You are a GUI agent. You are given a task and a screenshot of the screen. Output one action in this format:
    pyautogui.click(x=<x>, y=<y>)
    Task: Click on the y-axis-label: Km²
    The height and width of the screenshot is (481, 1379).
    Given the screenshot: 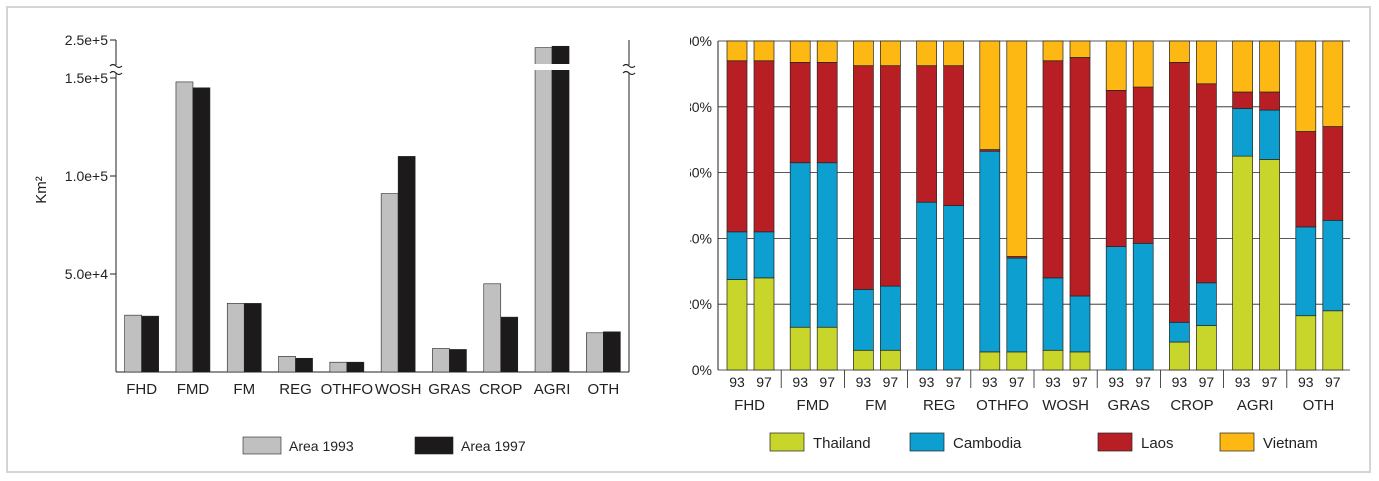 What is the action you would take?
    pyautogui.click(x=41, y=190)
    